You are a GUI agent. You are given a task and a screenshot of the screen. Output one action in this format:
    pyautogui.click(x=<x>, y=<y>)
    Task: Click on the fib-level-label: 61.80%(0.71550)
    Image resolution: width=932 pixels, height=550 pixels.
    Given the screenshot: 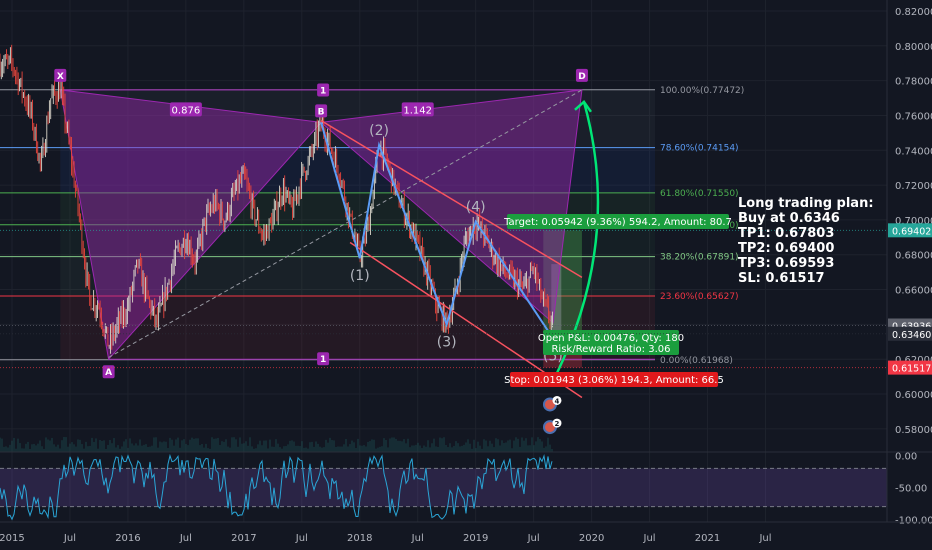 What is the action you would take?
    pyautogui.click(x=699, y=194)
    